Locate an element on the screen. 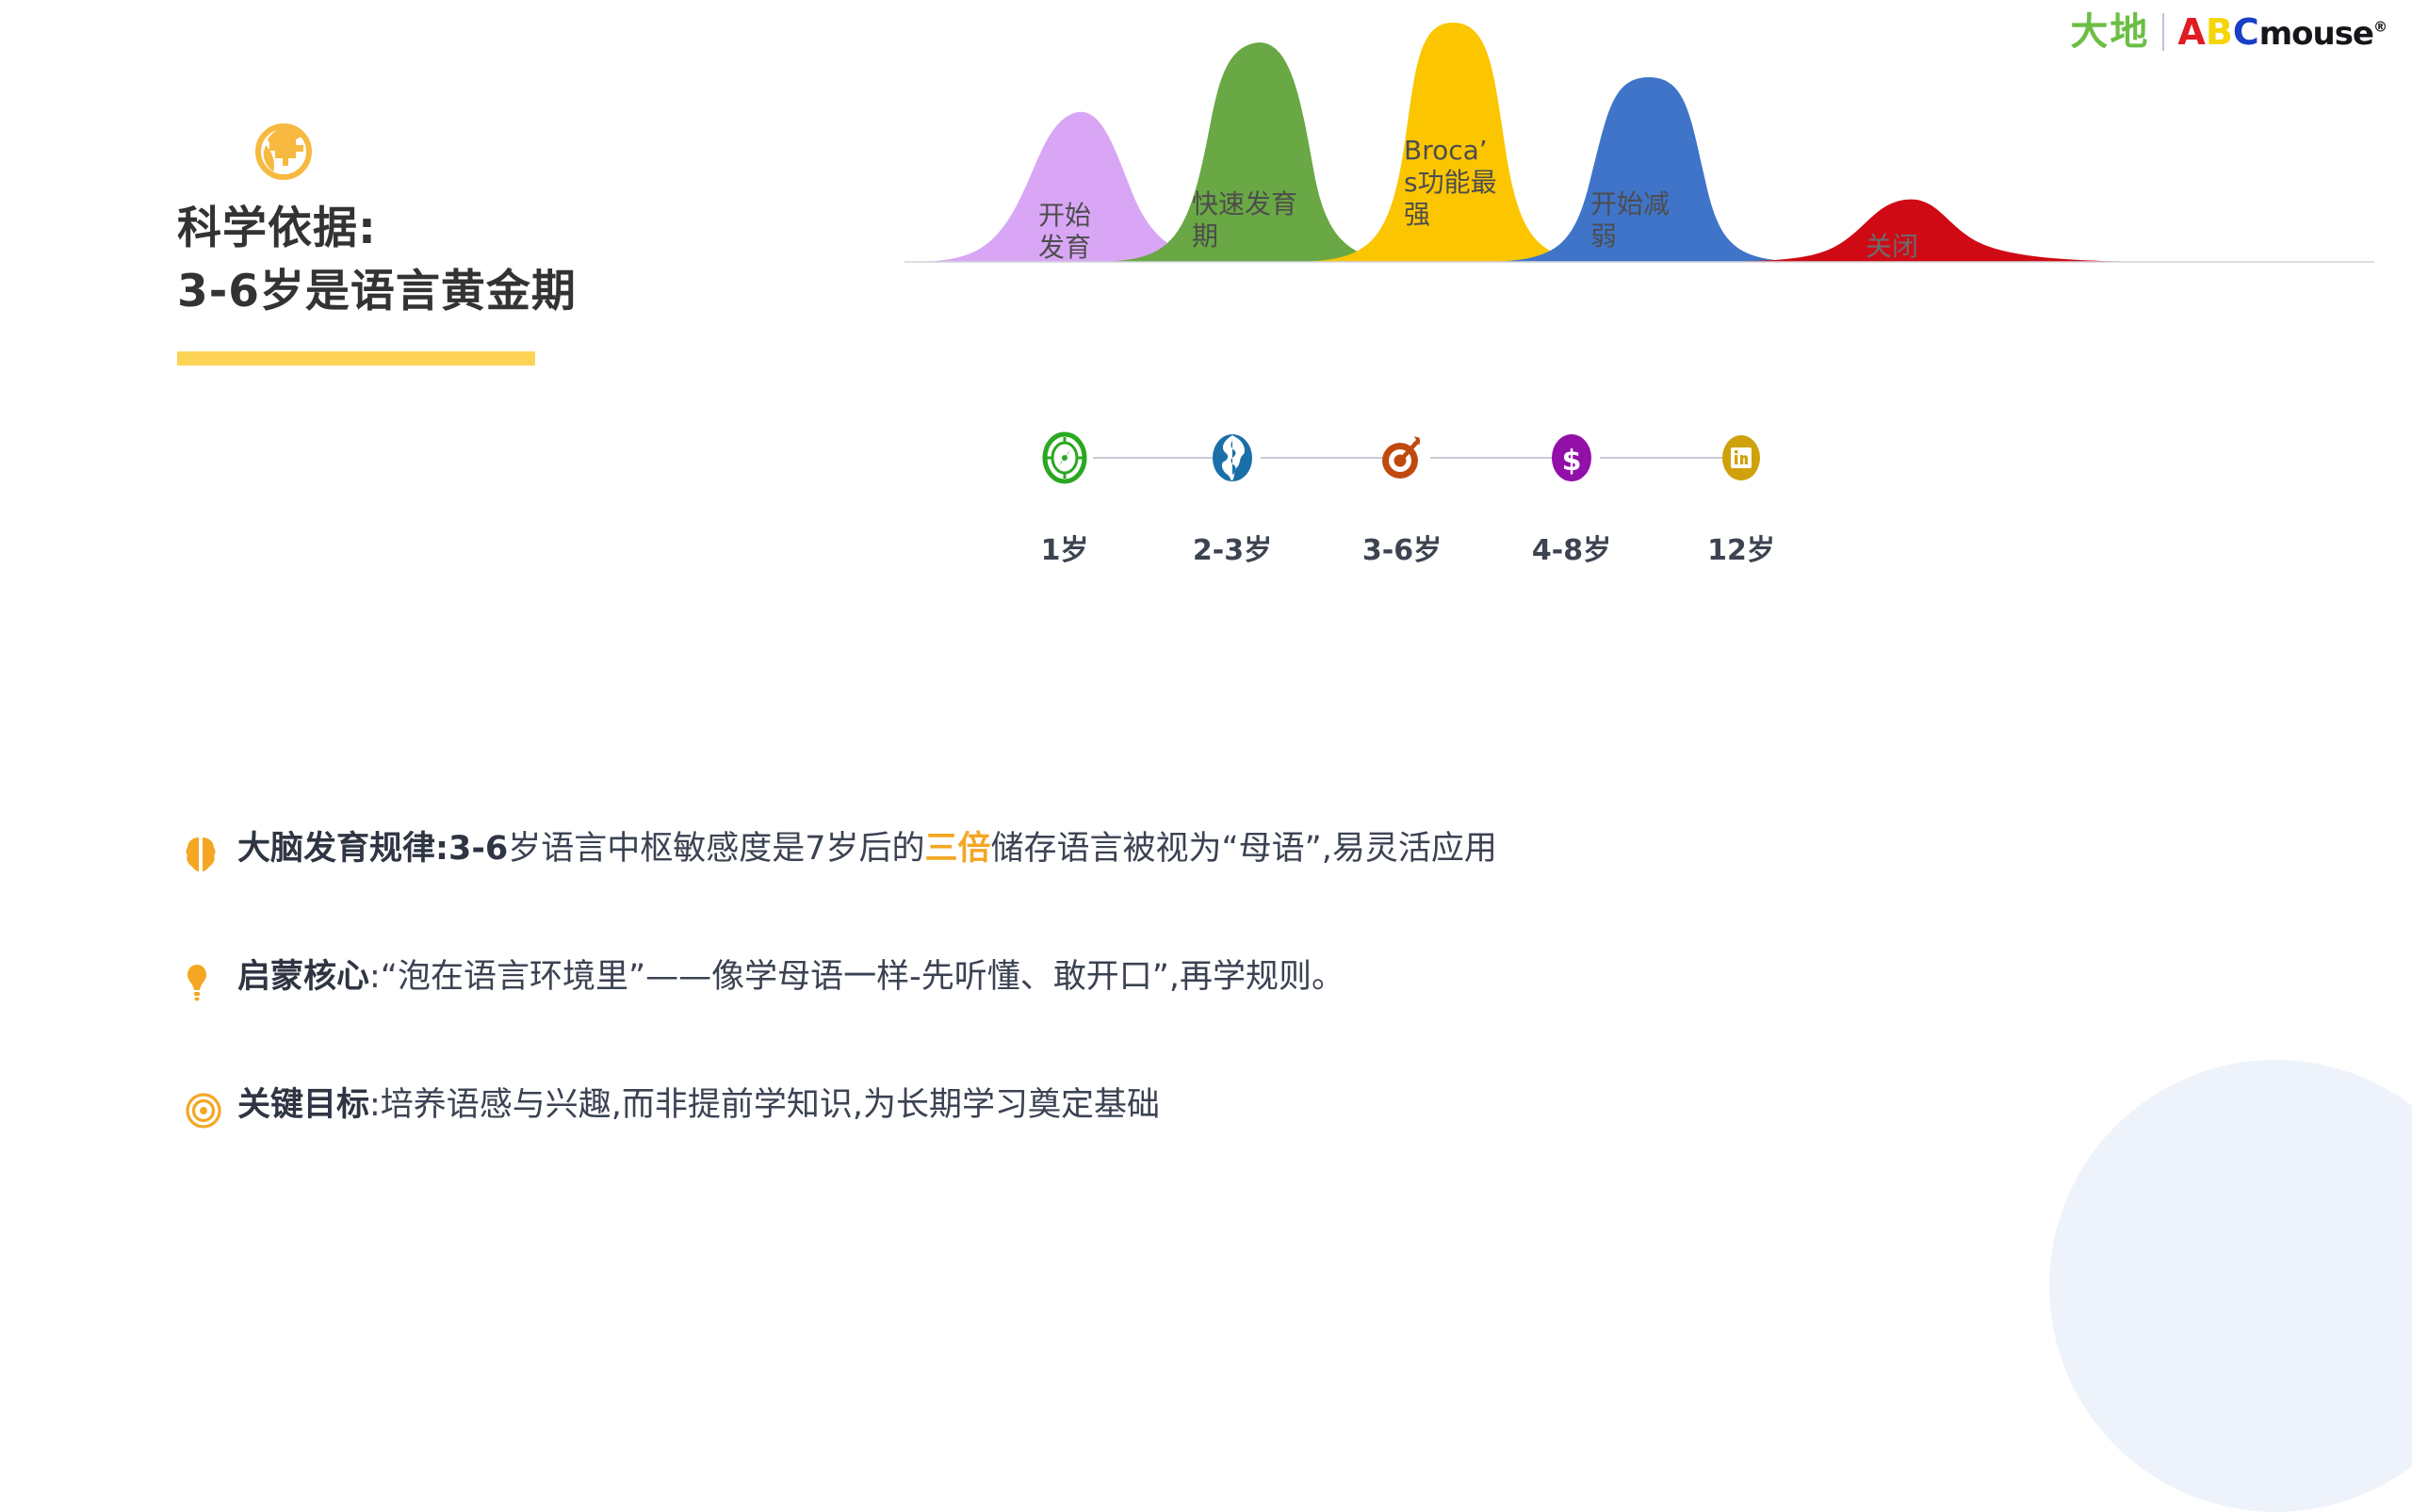 Image resolution: width=2412 pixels, height=1512 pixels. curve-label-1-line2: 期 is located at coordinates (1205, 236).